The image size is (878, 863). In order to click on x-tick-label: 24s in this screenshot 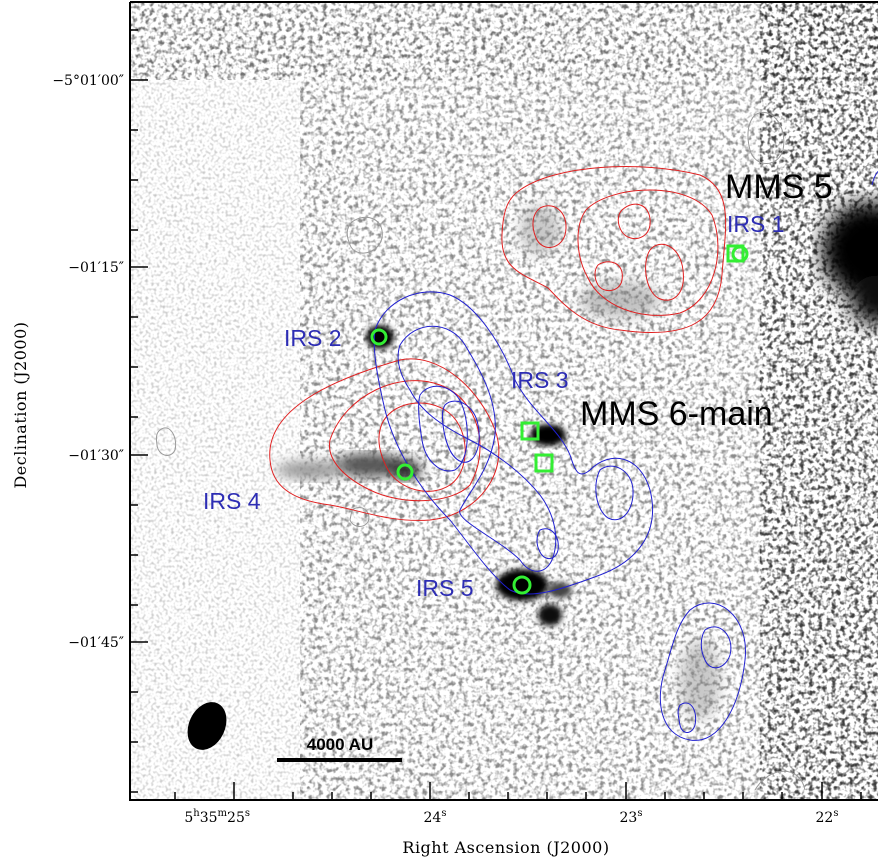, I will do `click(435, 817)`.